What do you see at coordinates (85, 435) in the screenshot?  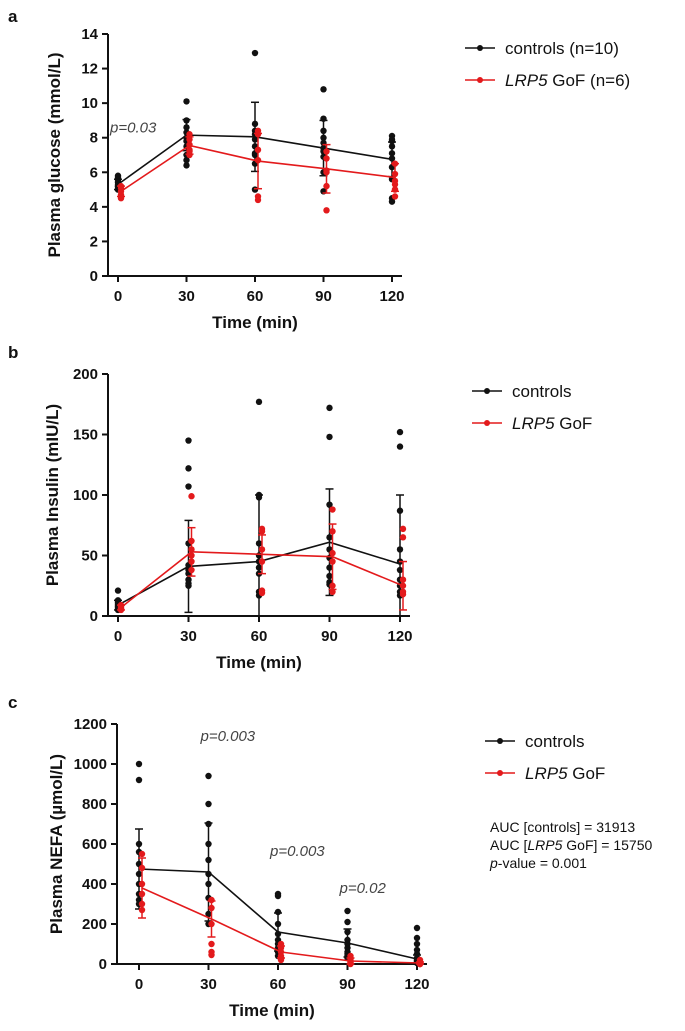 I see `y-tick-label: 150` at bounding box center [85, 435].